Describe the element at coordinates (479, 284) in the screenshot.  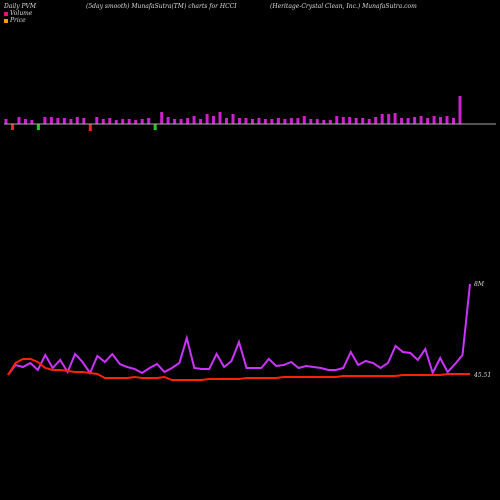
I see `volume-last-label: 8M` at that location.